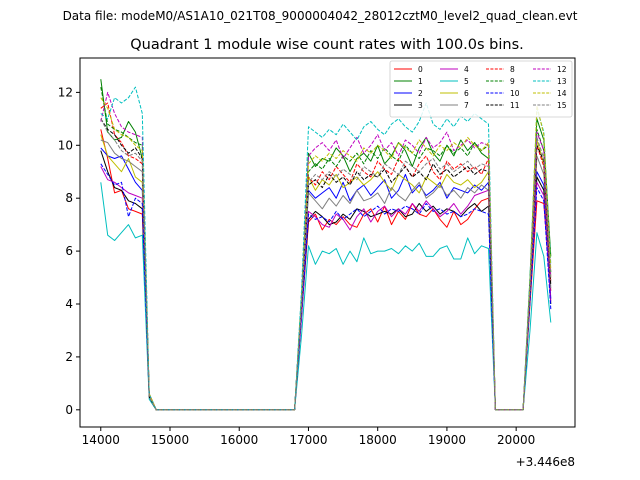 This screenshot has height=480, width=640. I want to click on legend-label-0: 0, so click(420, 69).